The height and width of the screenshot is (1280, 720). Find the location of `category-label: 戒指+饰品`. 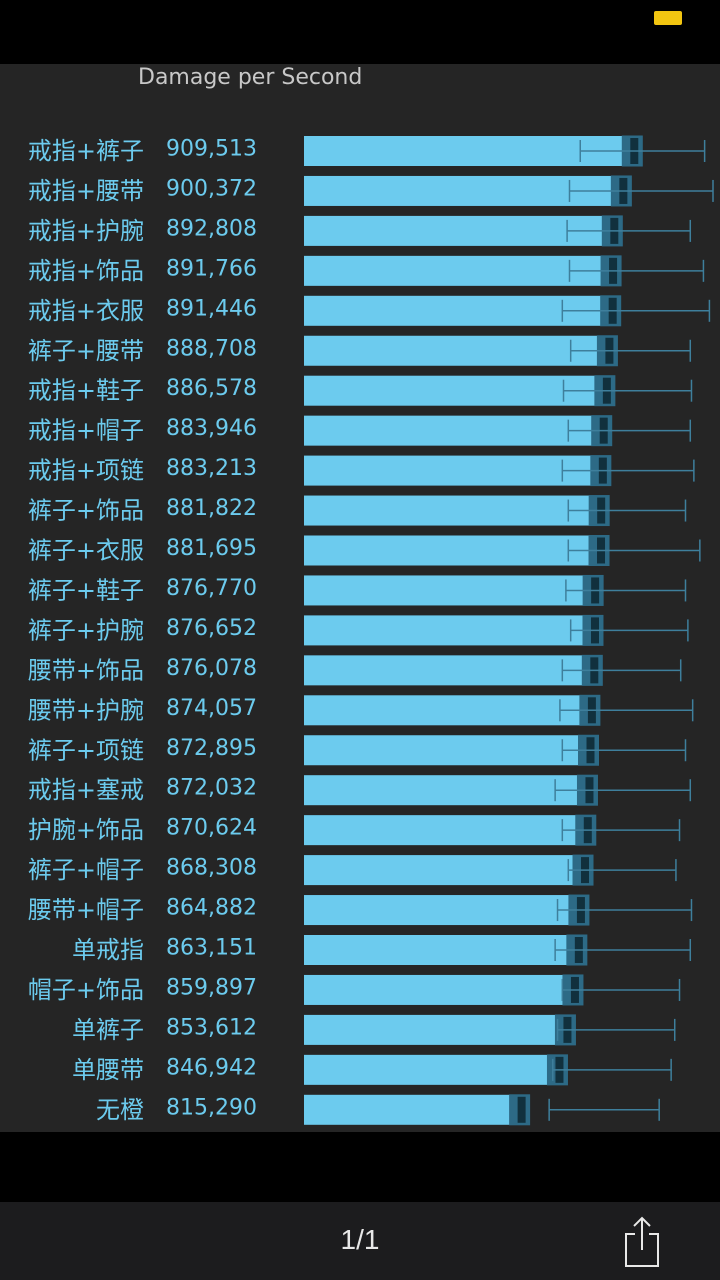

category-label: 戒指+饰品 is located at coordinates (86, 271).